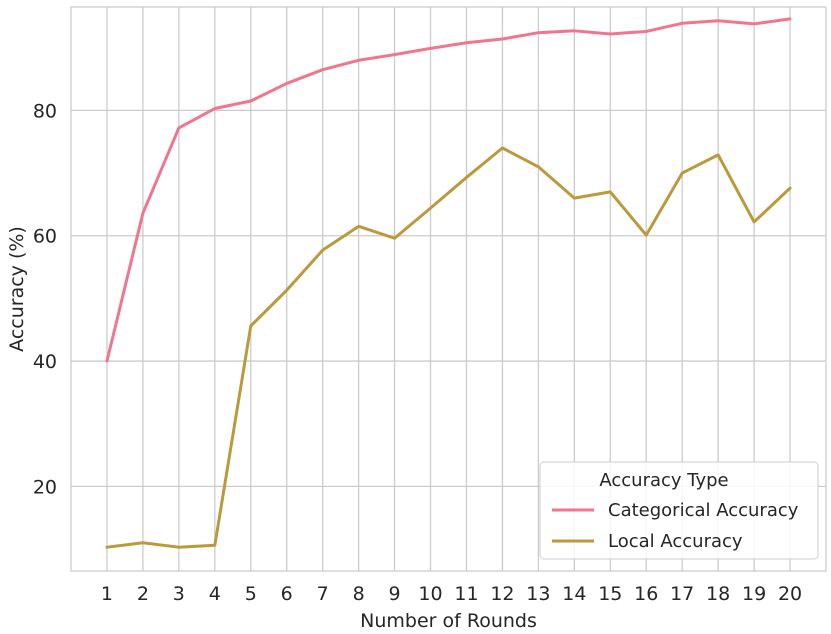 The width and height of the screenshot is (831, 634). Describe the element at coordinates (215, 594) in the screenshot. I see `x-tick-label: 4` at that location.